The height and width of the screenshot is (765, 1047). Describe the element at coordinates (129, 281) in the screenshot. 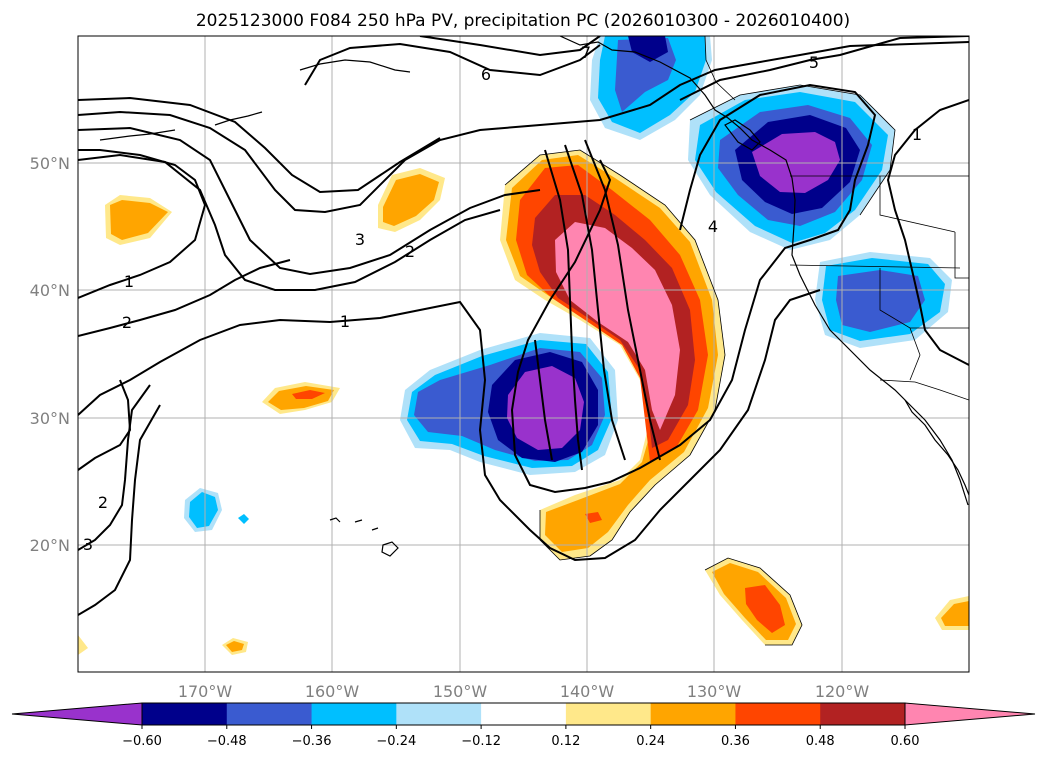

I see `pv-label-1-west: 1` at that location.